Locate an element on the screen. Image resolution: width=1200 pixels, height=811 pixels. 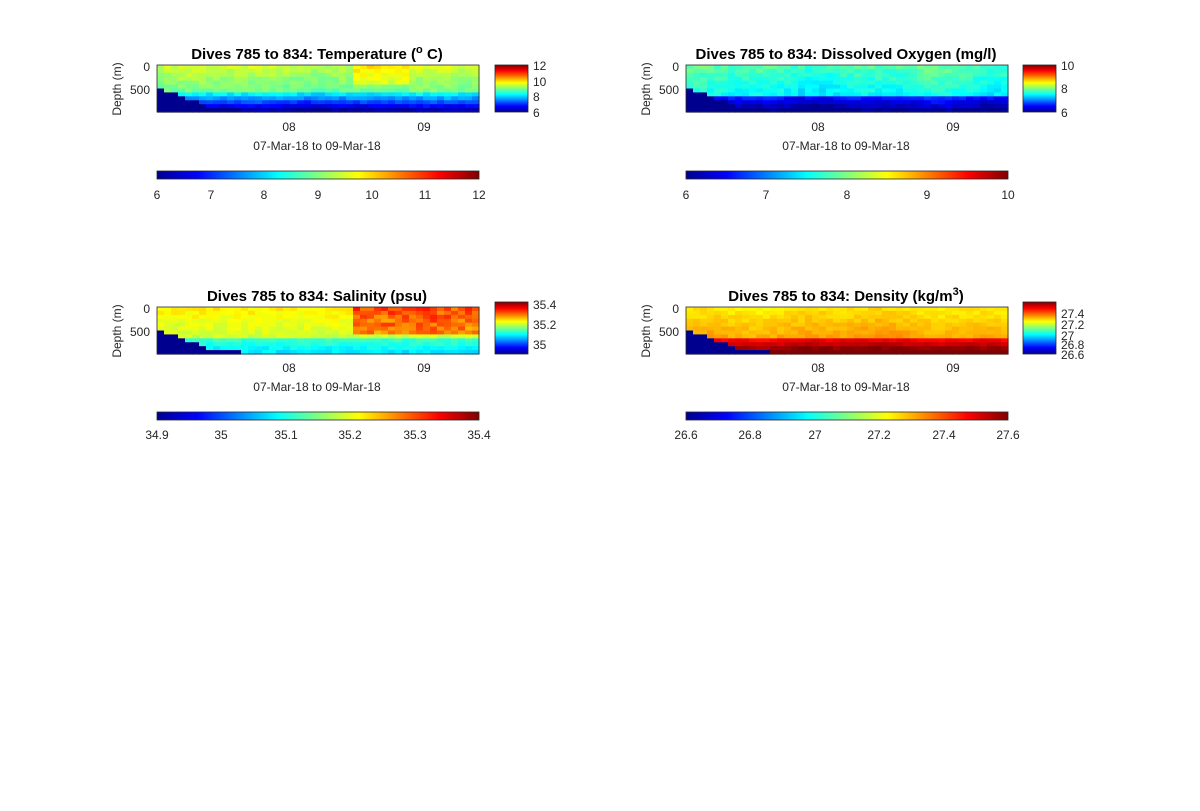
temperature-plot-frame is located at coordinates (318, 88).